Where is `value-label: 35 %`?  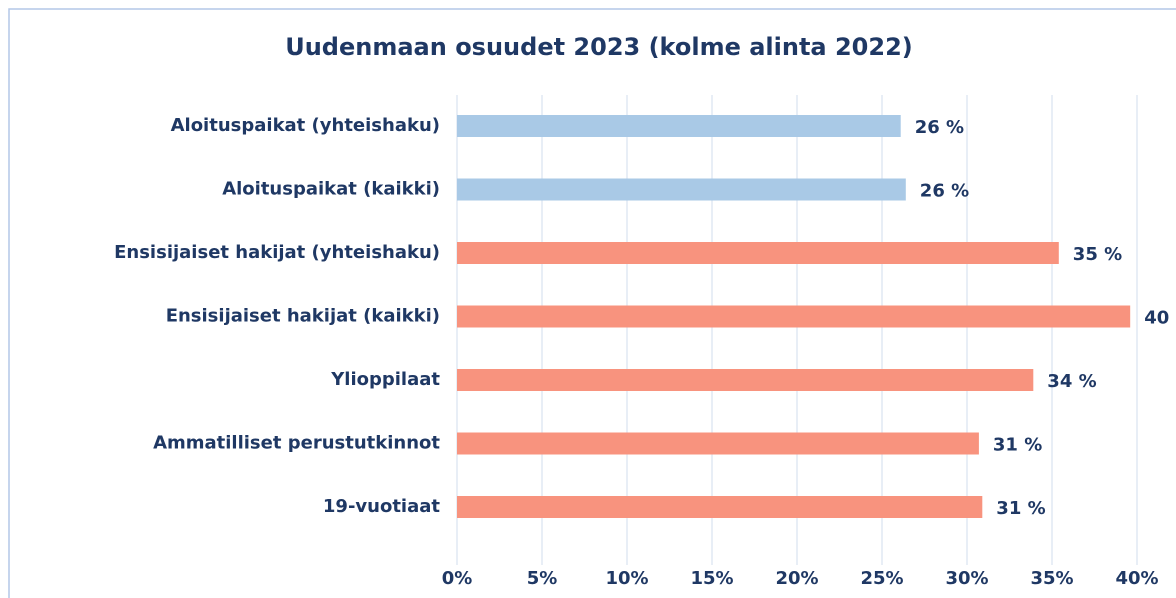
value-label: 35 % is located at coordinates (1097, 254).